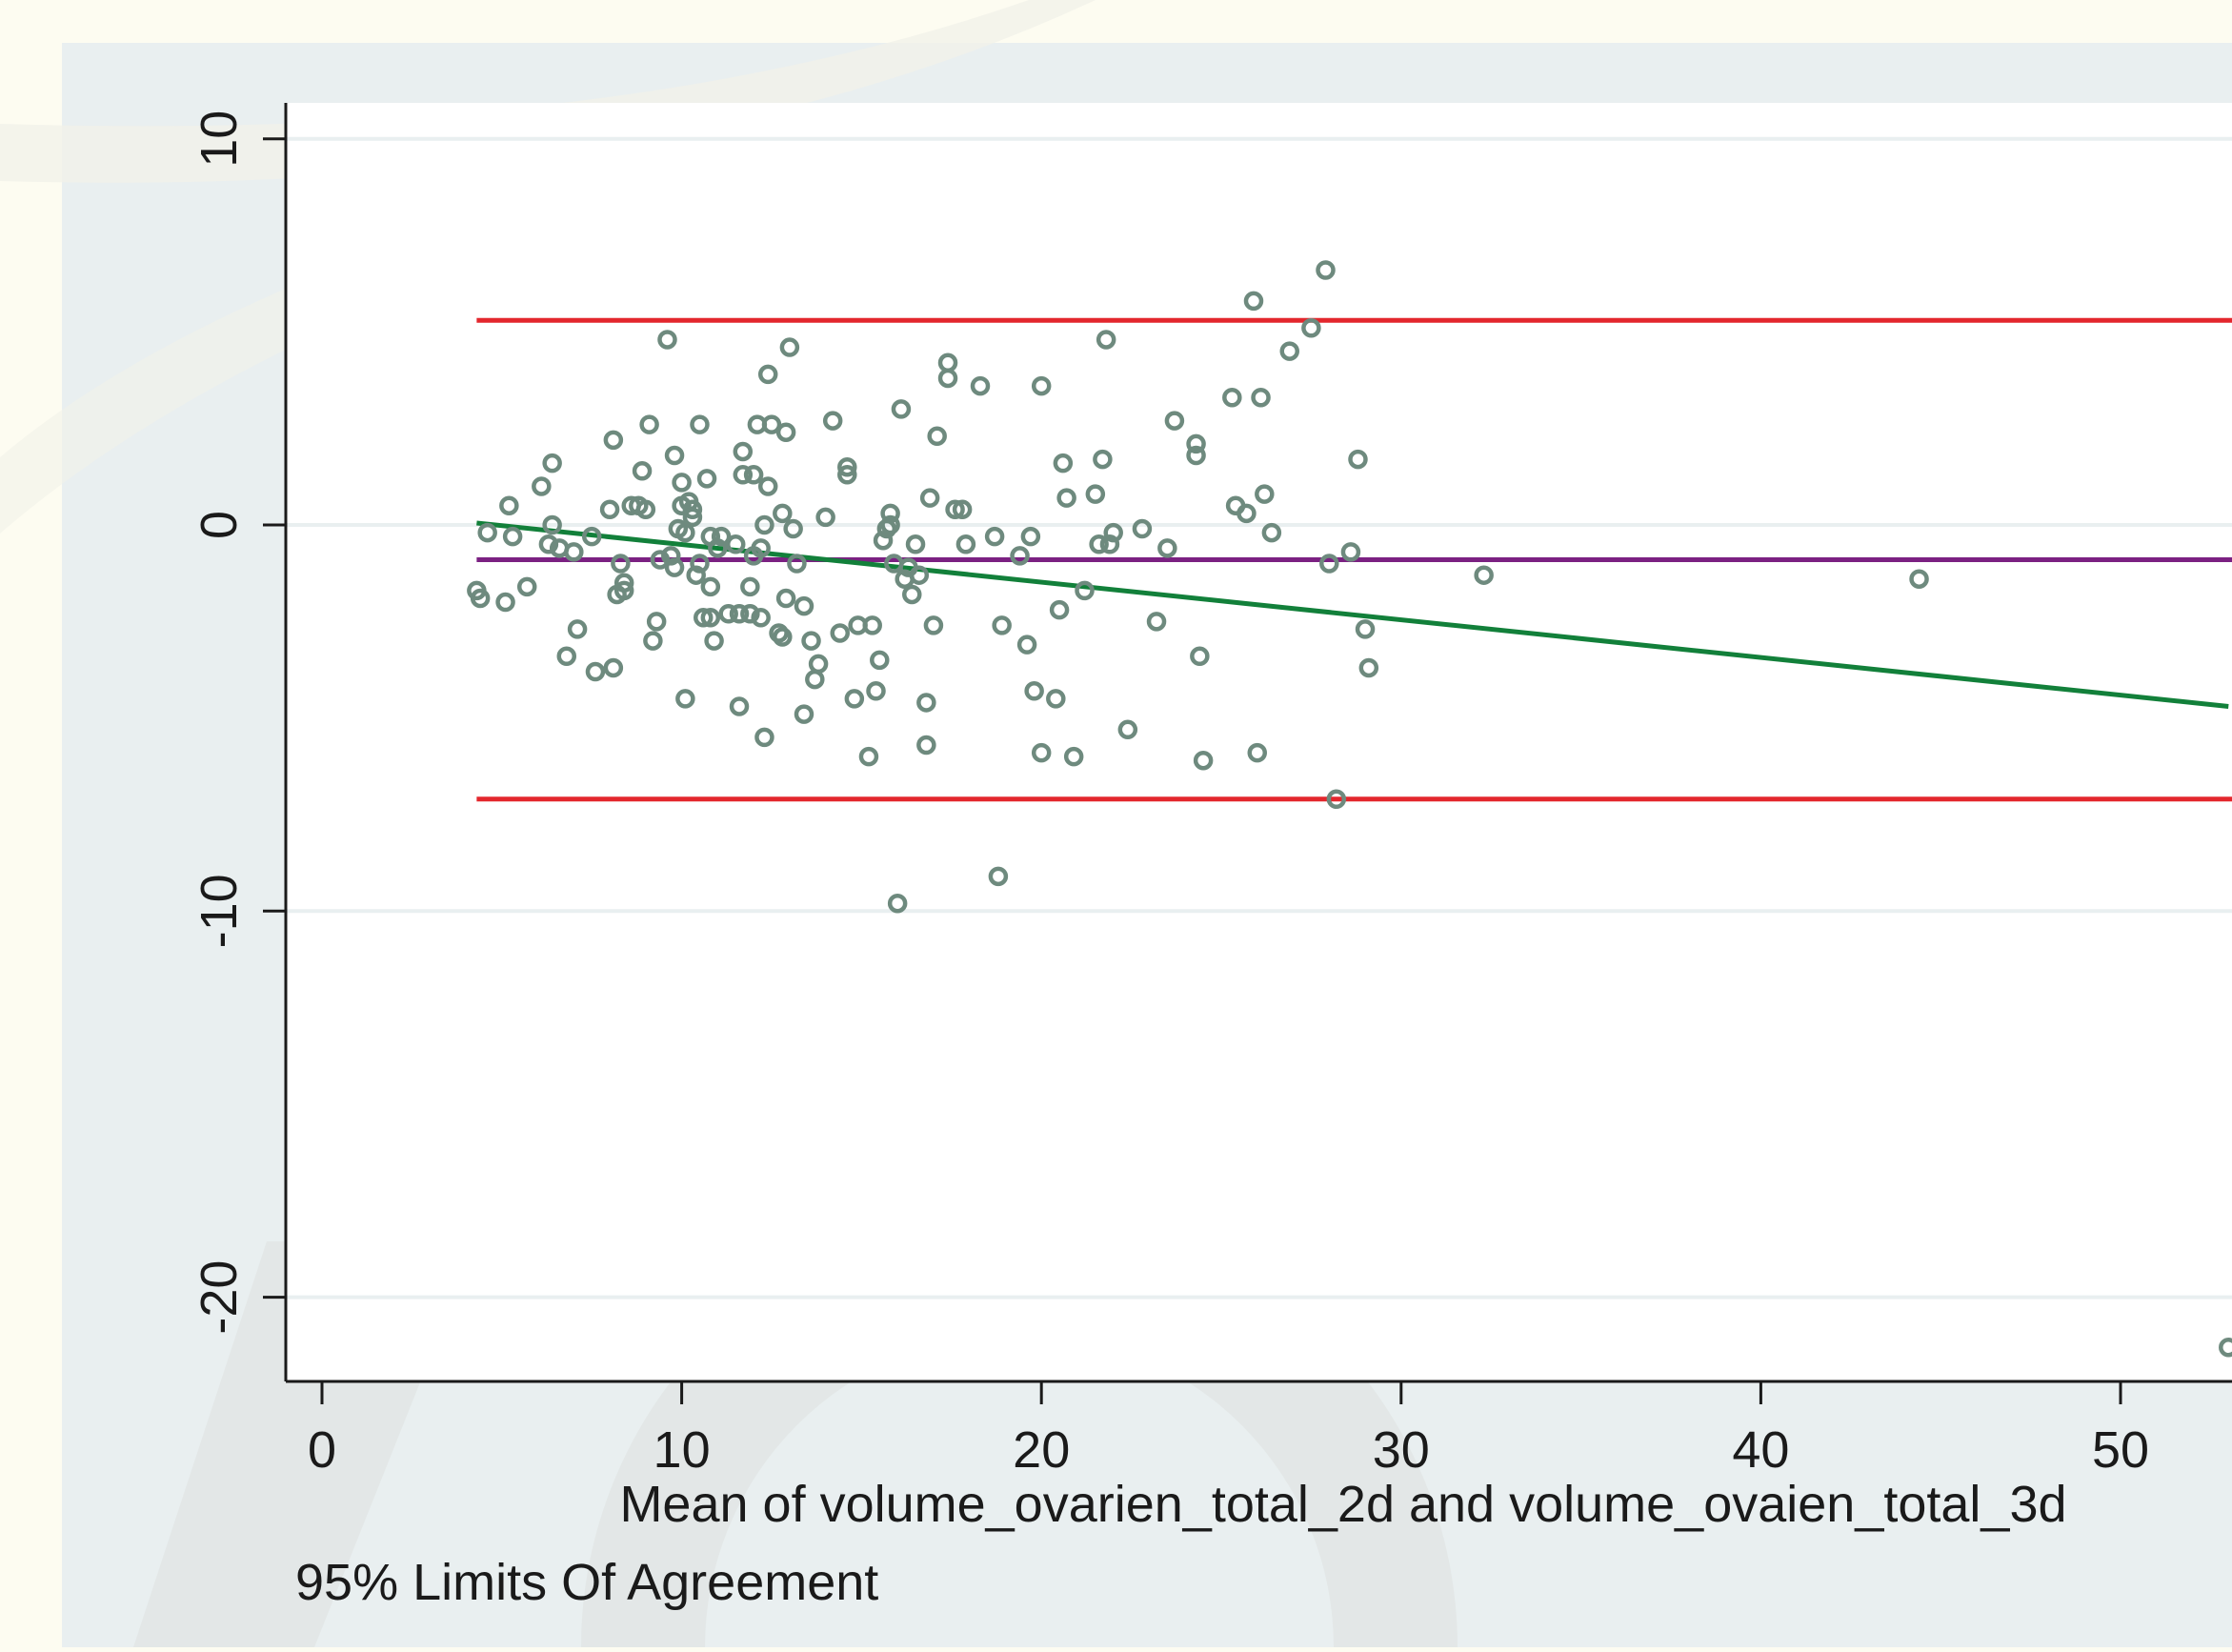  What do you see at coordinates (586, 1582) in the screenshot?
I see `chart-note: 95% Limits Of Agreement` at bounding box center [586, 1582].